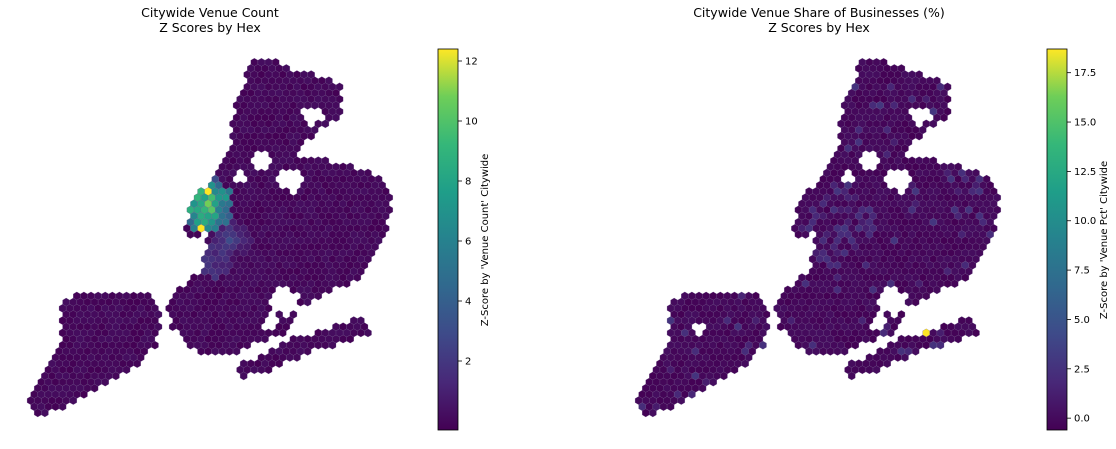 The height and width of the screenshot is (449, 1116). Describe the element at coordinates (210, 12) in the screenshot. I see `chart-title: Citywide Venue Count` at that location.